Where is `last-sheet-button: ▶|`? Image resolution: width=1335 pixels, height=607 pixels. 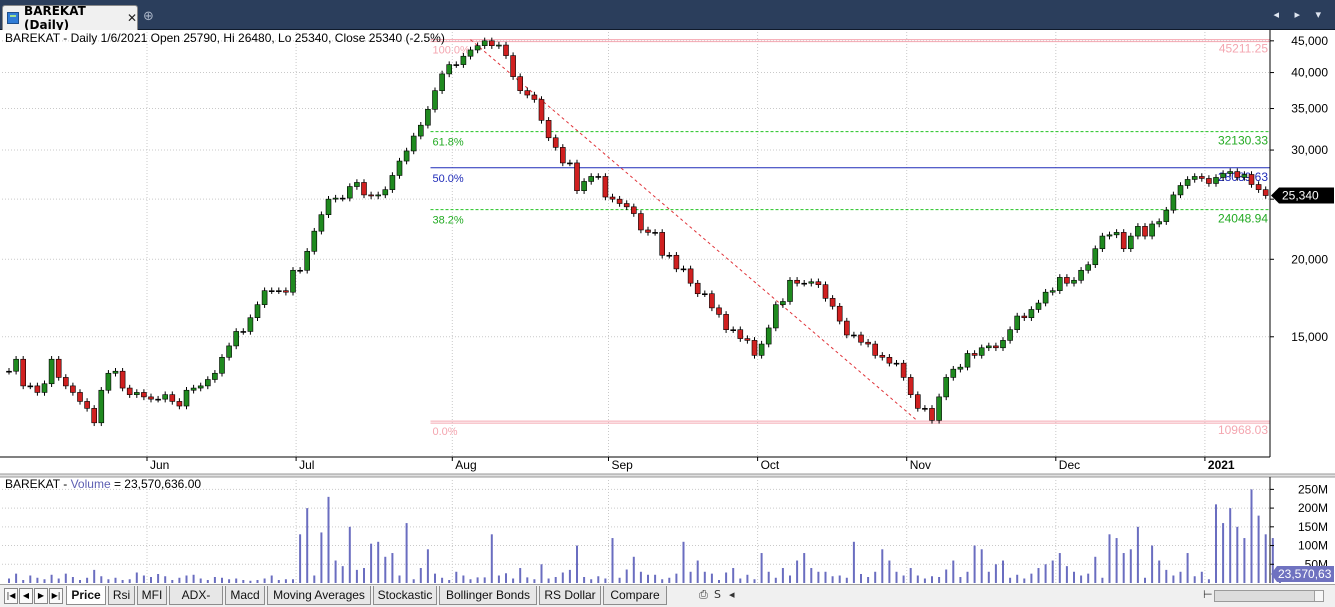 last-sheet-button: ▶| is located at coordinates (56, 596).